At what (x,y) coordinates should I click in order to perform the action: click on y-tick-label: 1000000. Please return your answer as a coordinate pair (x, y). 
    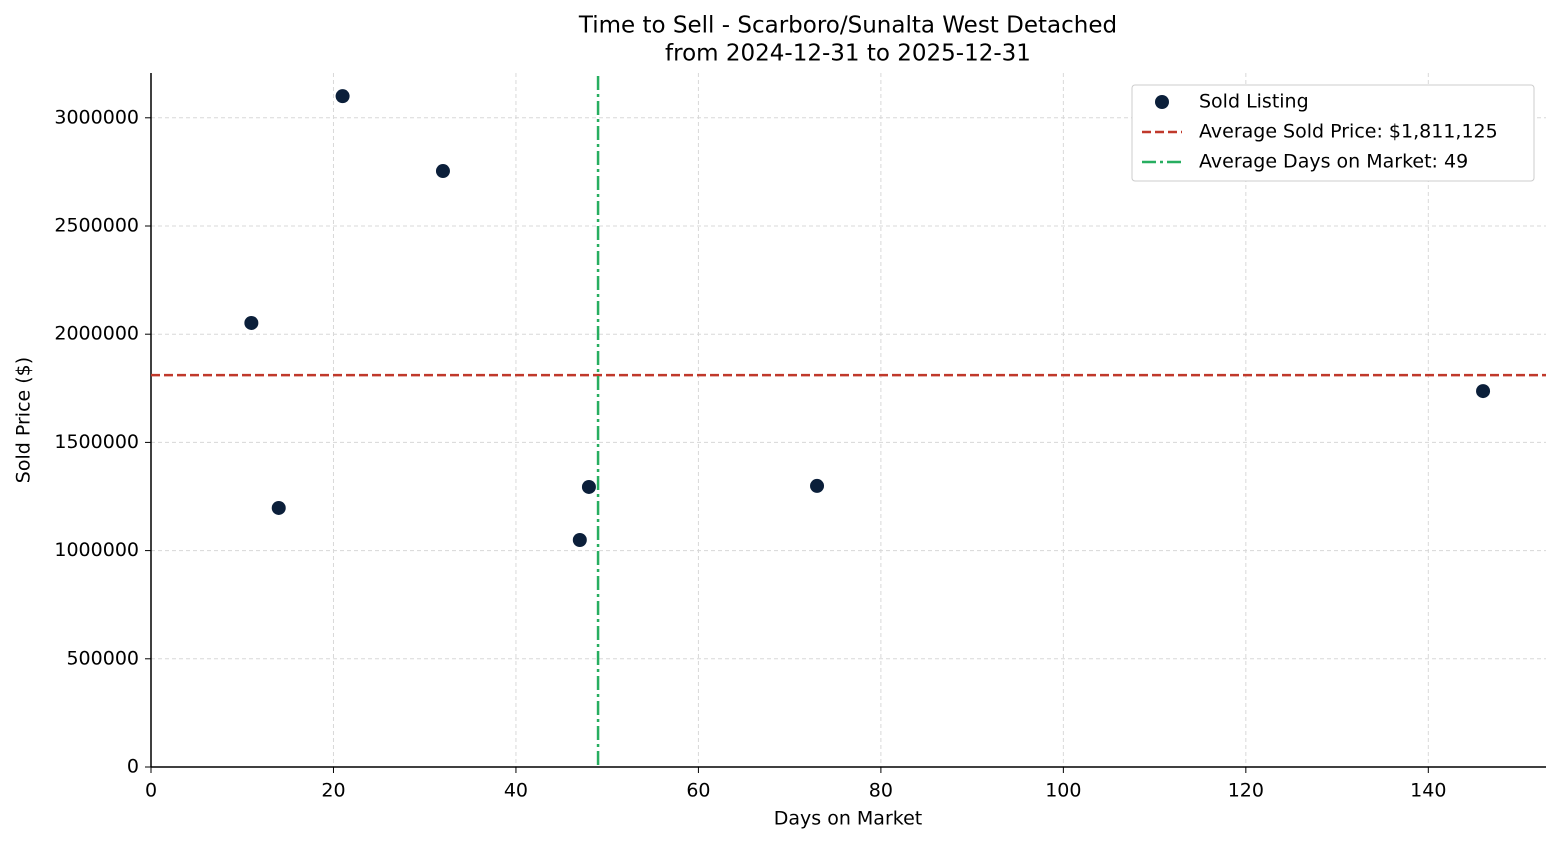
    Looking at the image, I should click on (96, 550).